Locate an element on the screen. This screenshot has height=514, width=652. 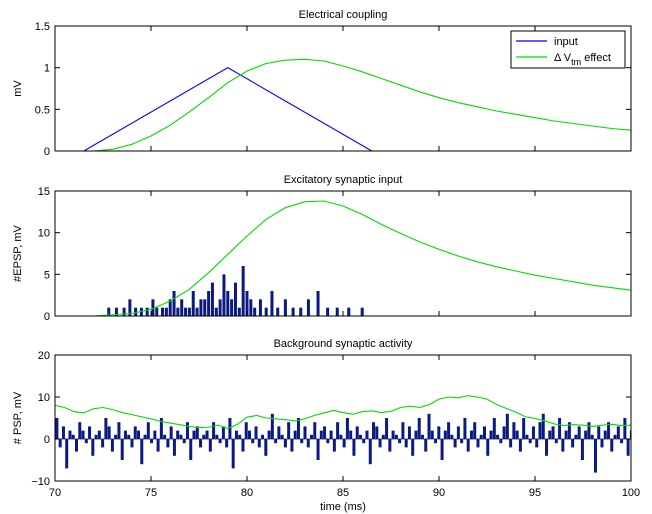
x-axis-label: time (ms) is located at coordinates (343, 507).